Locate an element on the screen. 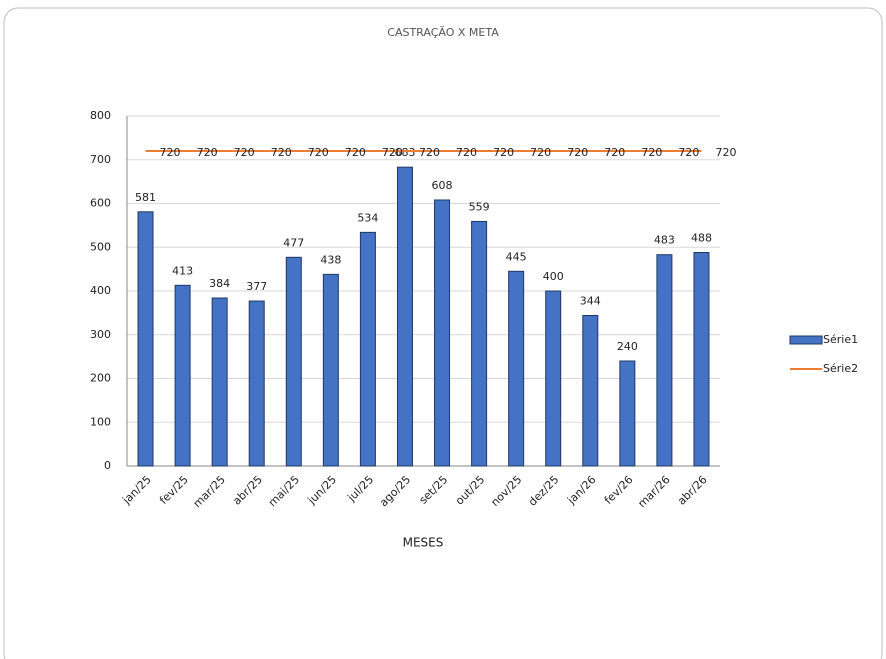 This screenshot has height=659, width=886. legend-label: Série2 is located at coordinates (840, 368).